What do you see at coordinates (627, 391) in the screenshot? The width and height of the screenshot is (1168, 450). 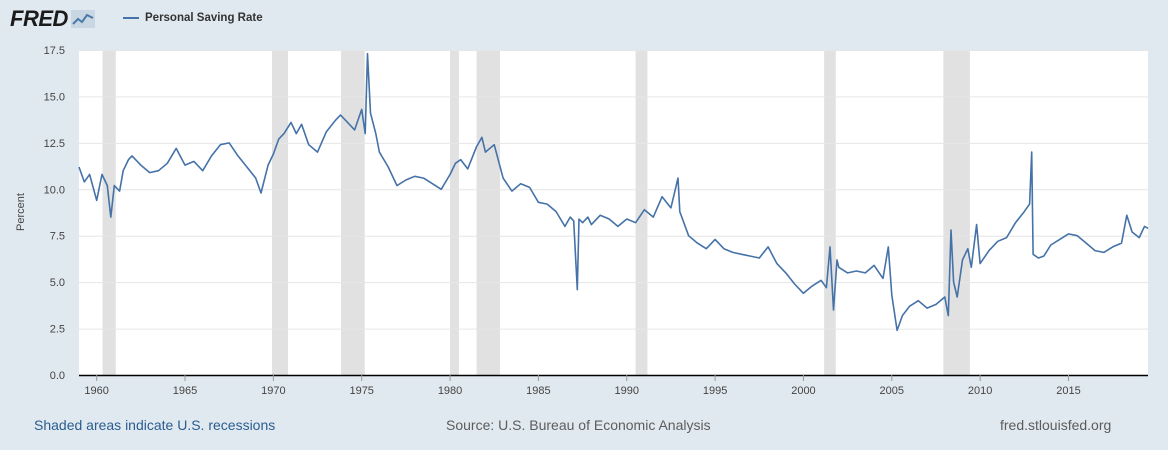 I see `x-tick-label: 1990` at bounding box center [627, 391].